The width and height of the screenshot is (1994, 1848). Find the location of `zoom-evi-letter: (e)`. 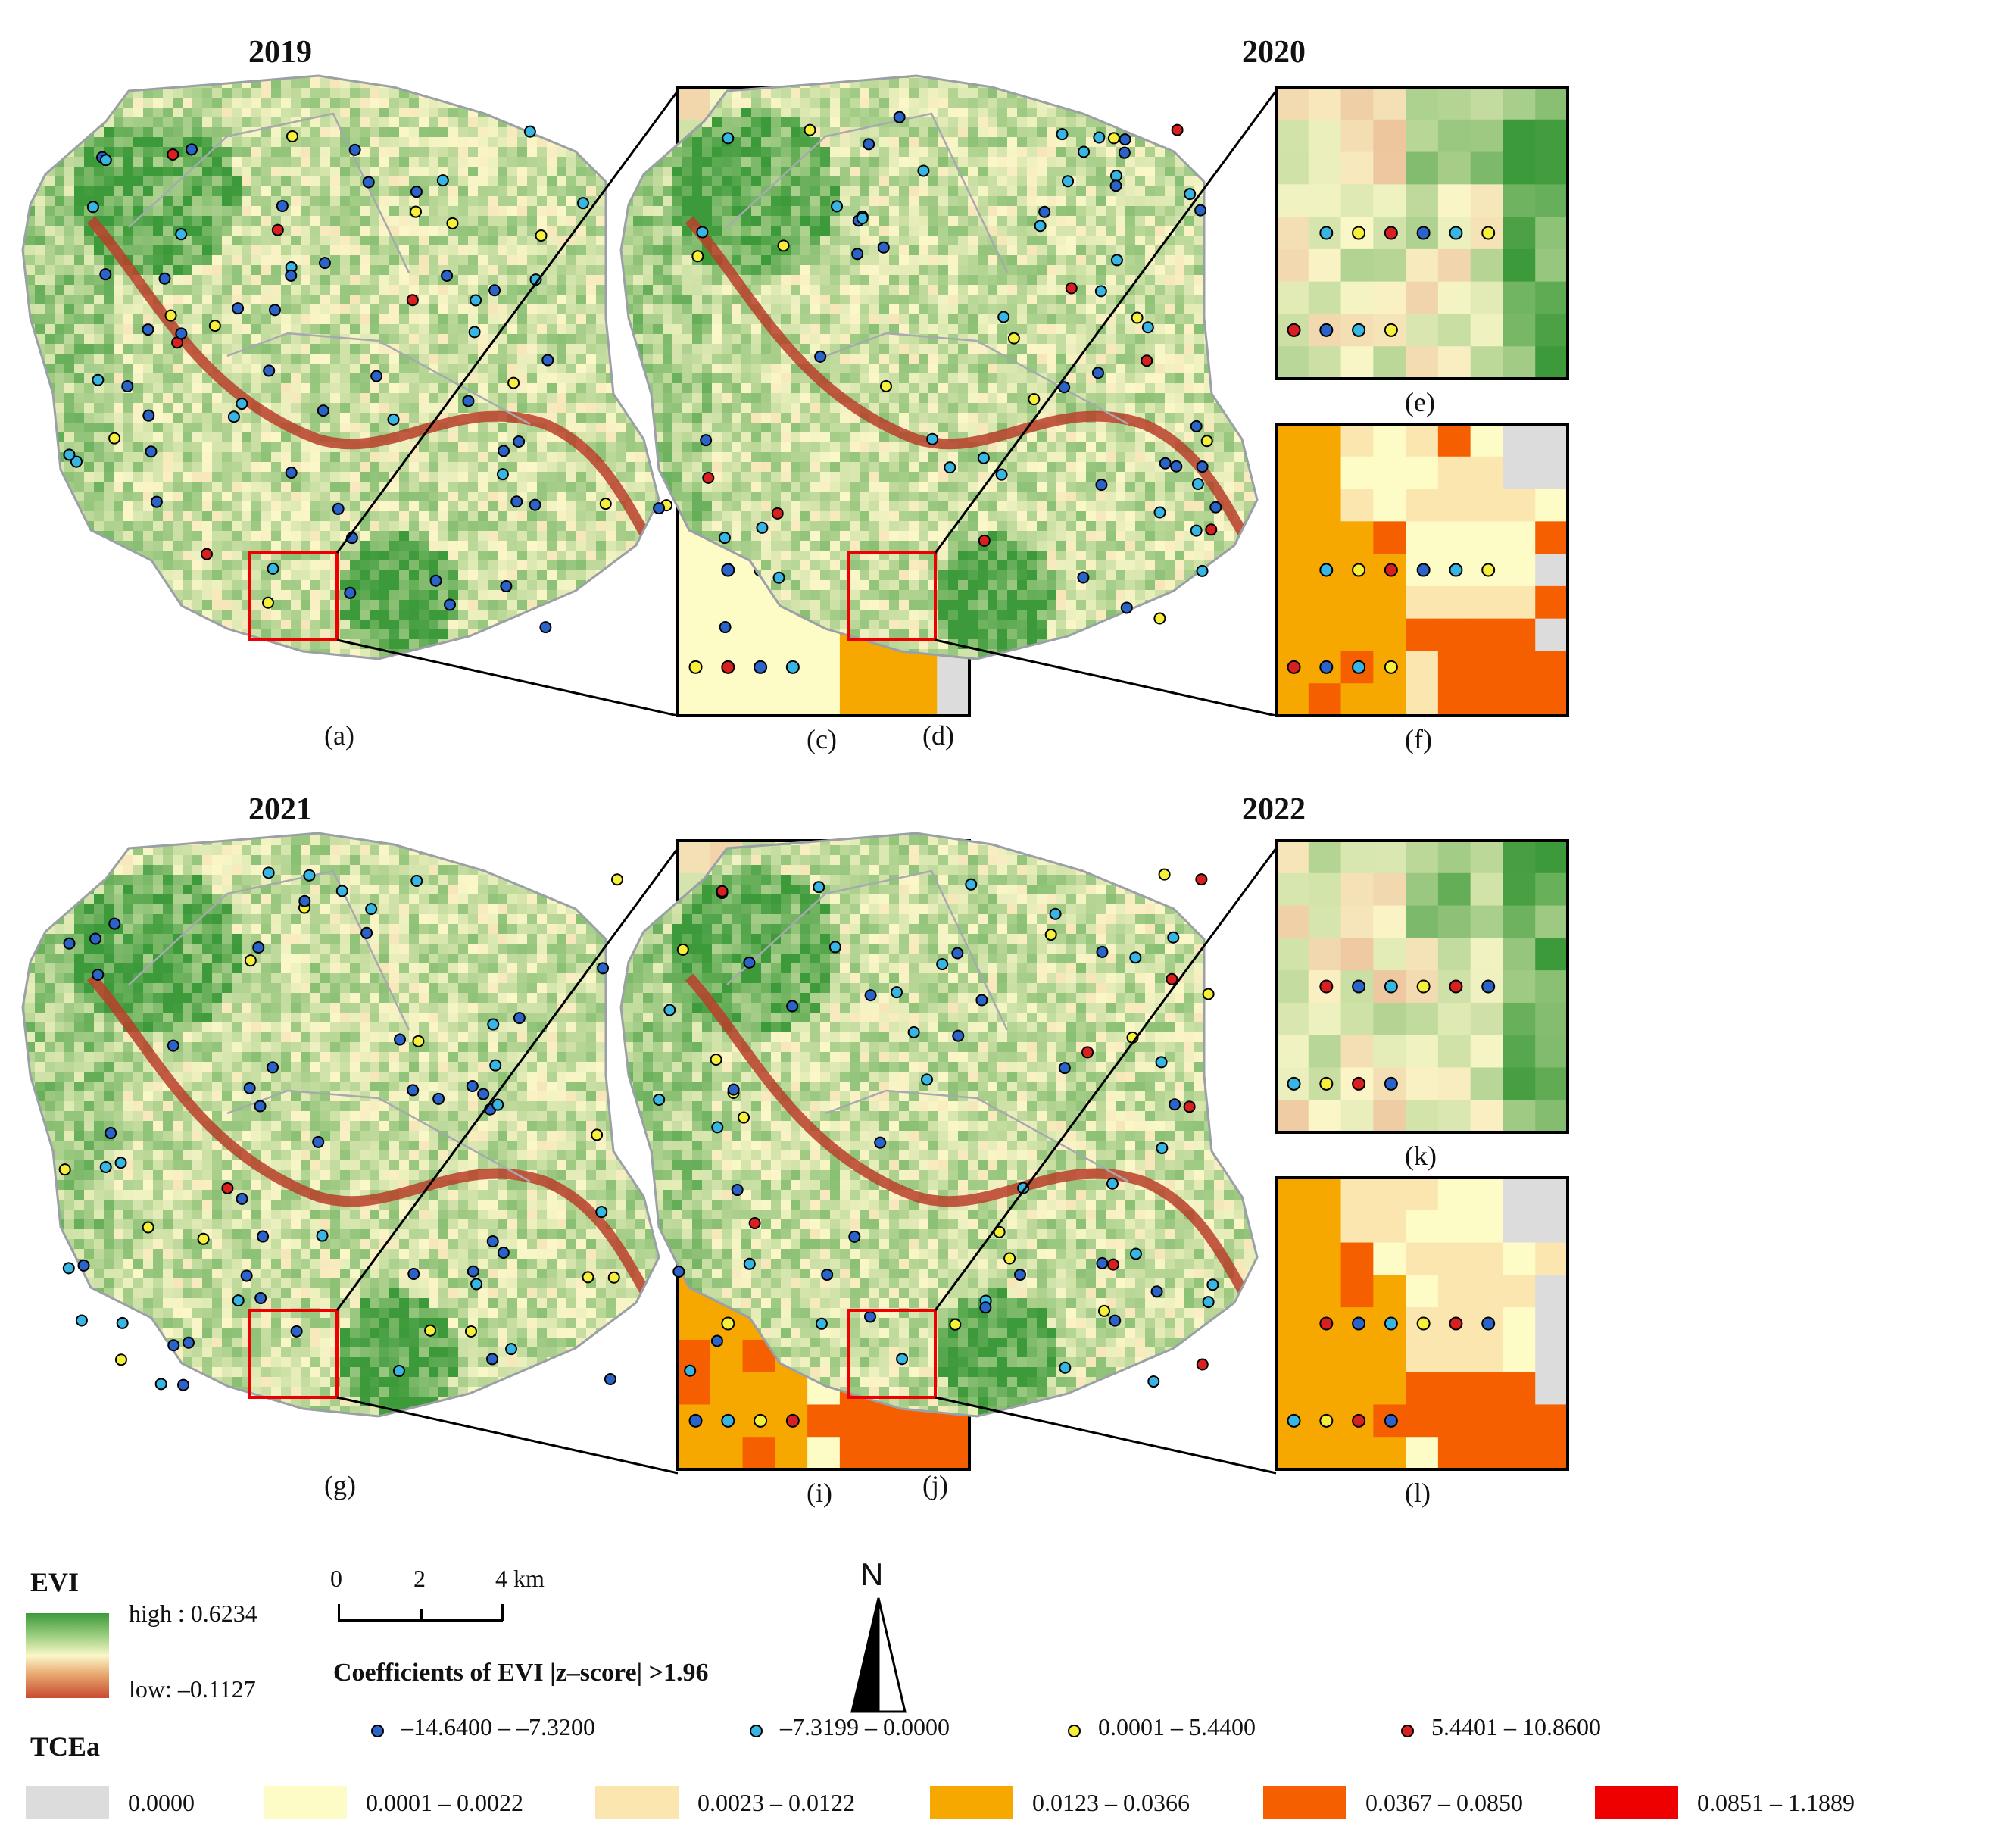

zoom-evi-letter: (e) is located at coordinates (1420, 402).